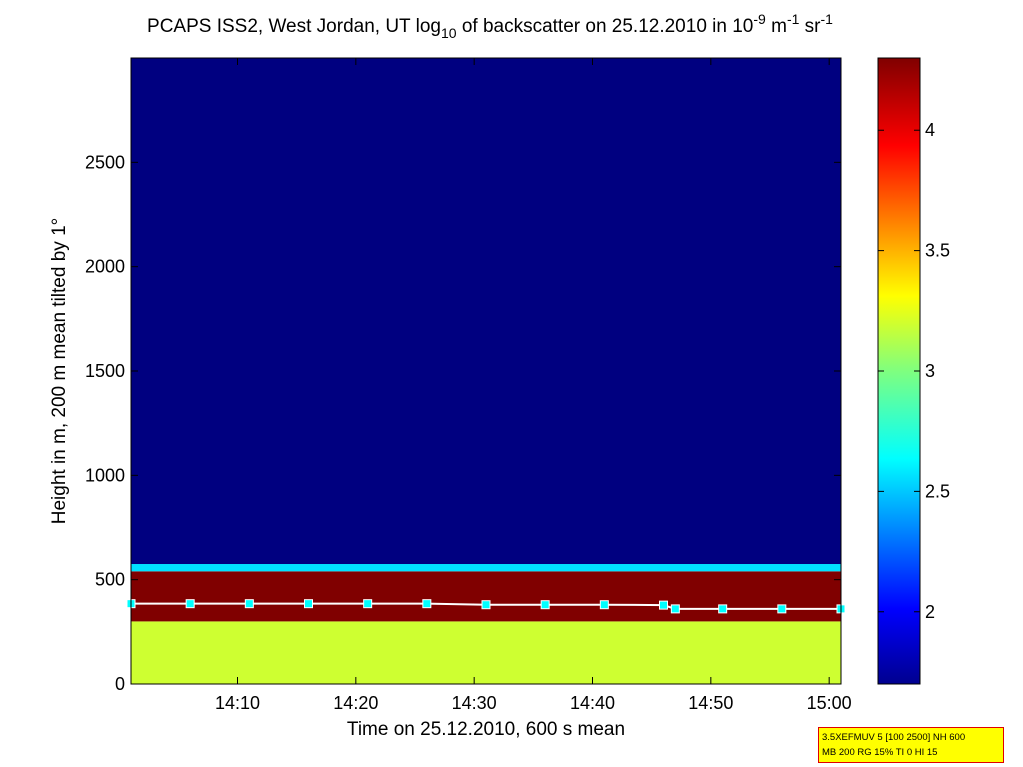  What do you see at coordinates (486, 729) in the screenshot?
I see `x-axis-label: Time on 25.12.2010, 600 s mean` at bounding box center [486, 729].